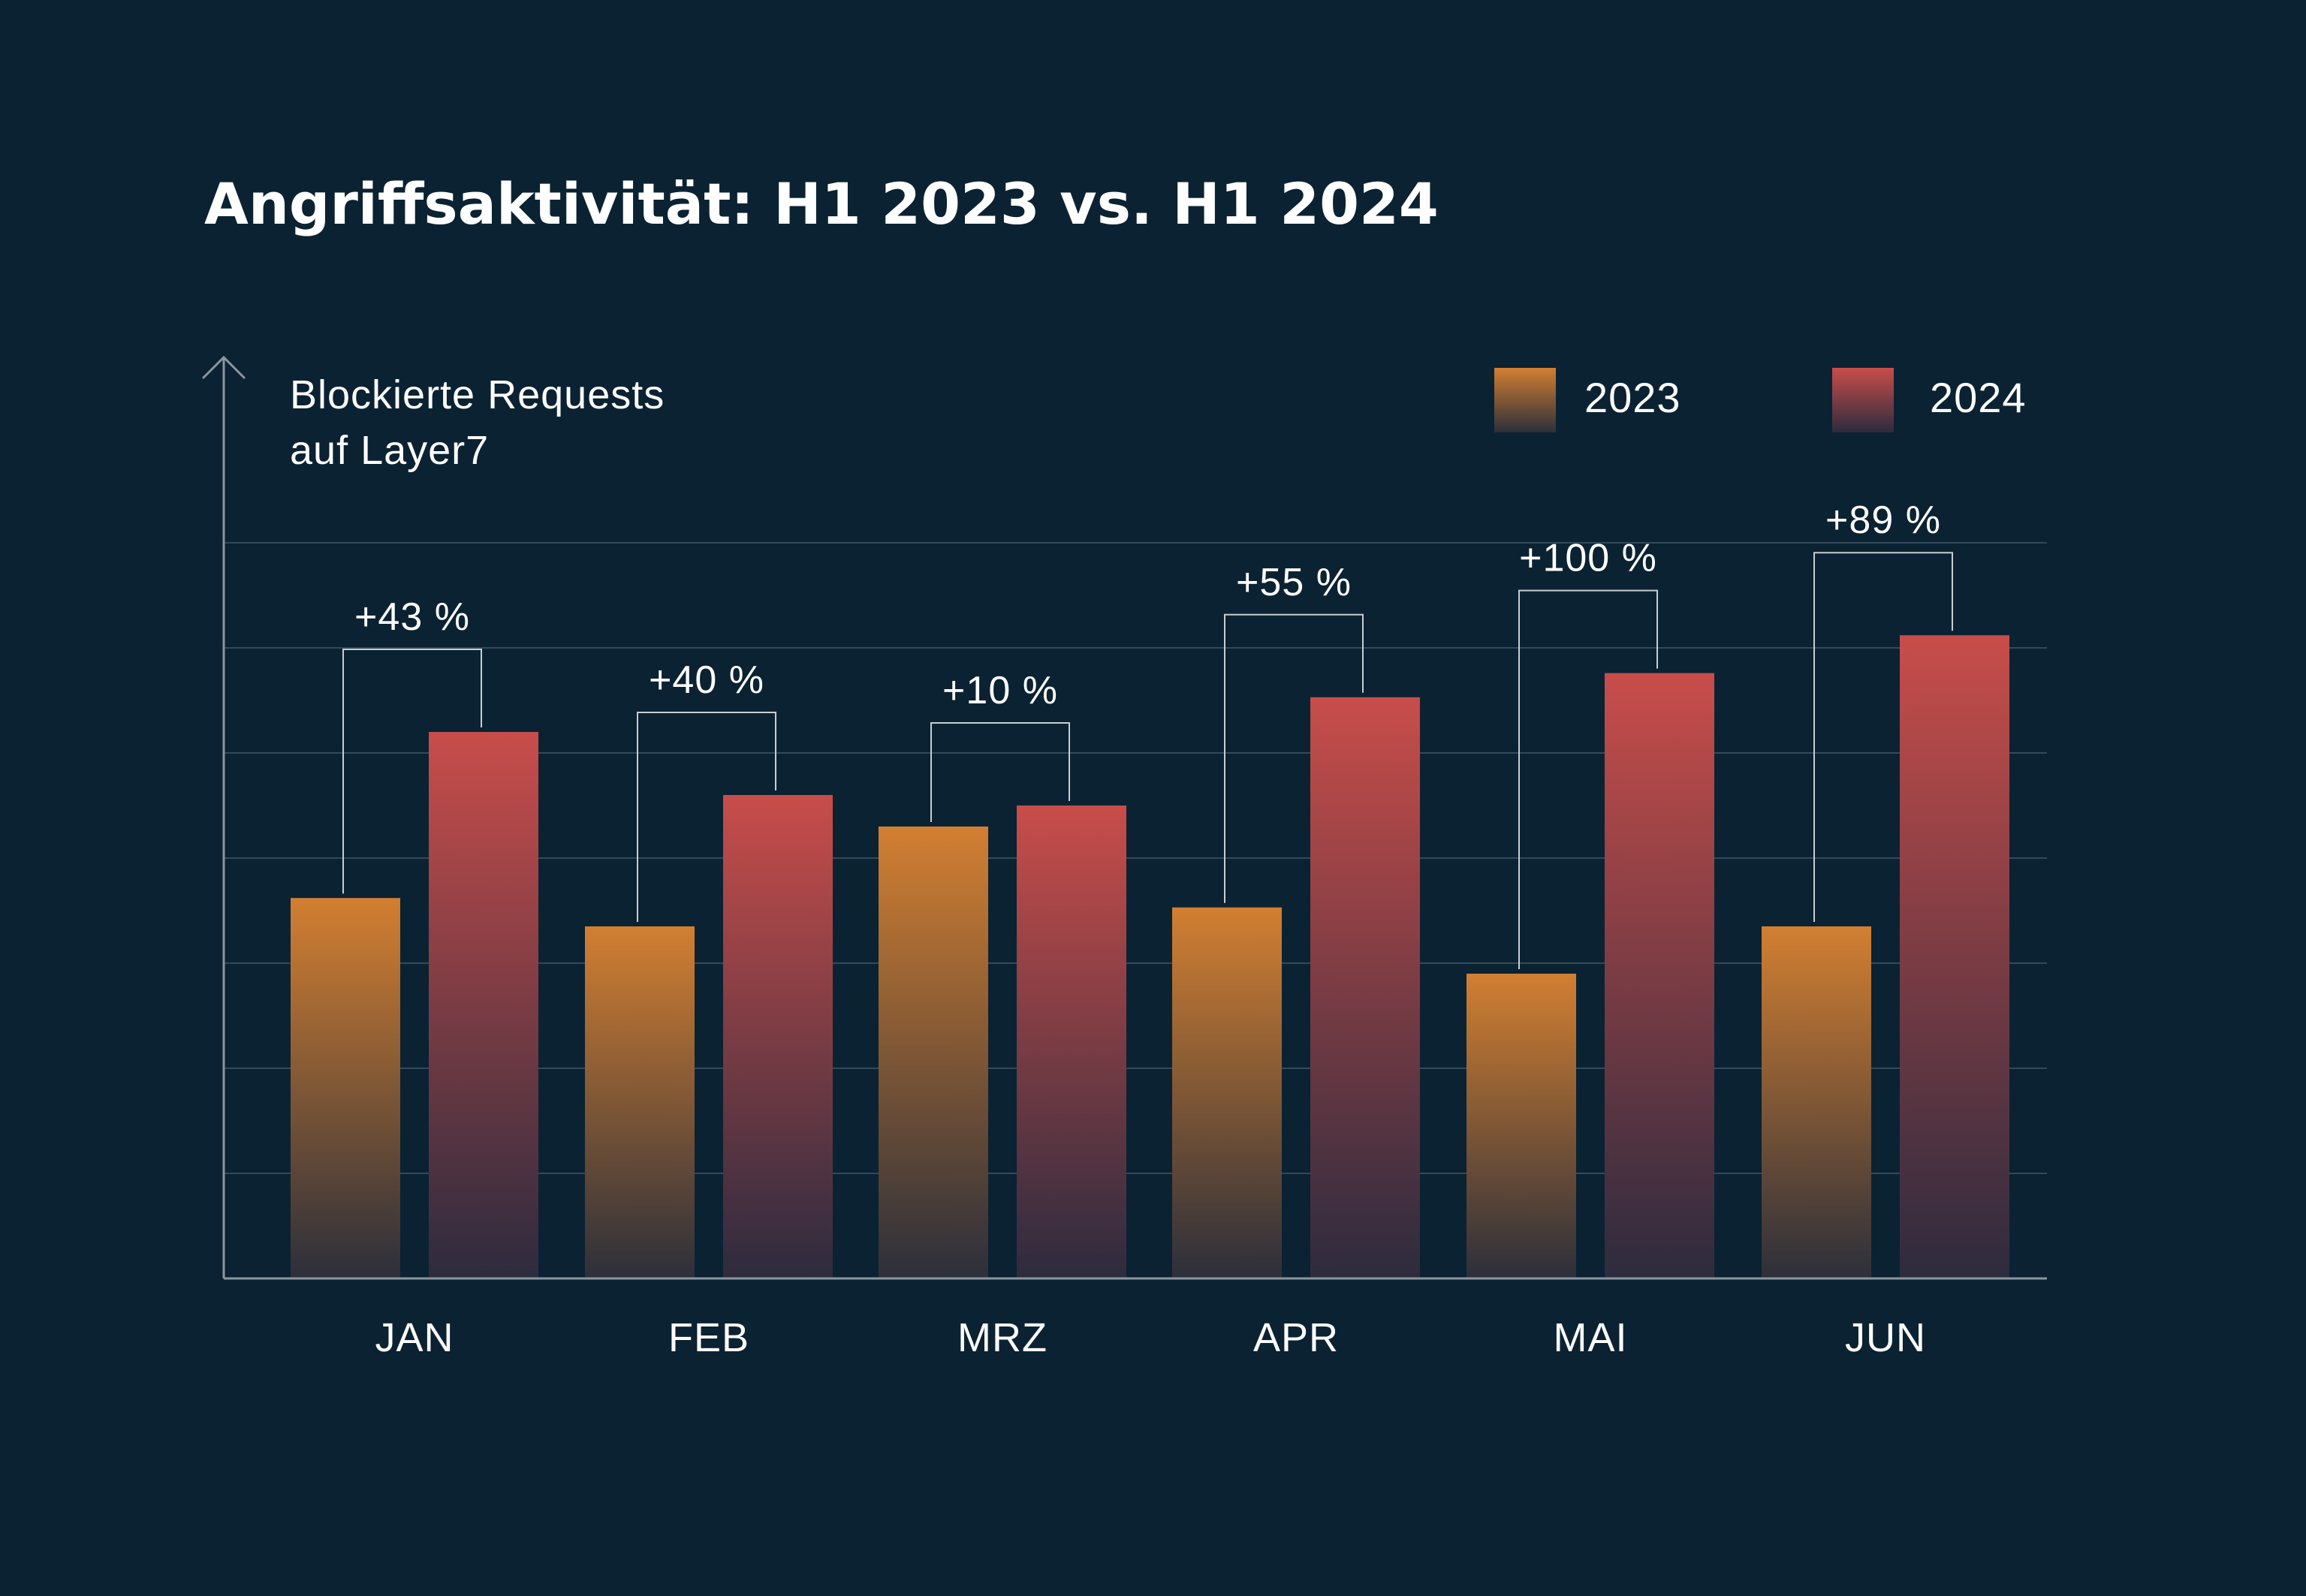  Describe the element at coordinates (1150, 1337) in the screenshot. I see `x-tick-labels: JAN FEB MRZ APR MAI JUN` at that location.